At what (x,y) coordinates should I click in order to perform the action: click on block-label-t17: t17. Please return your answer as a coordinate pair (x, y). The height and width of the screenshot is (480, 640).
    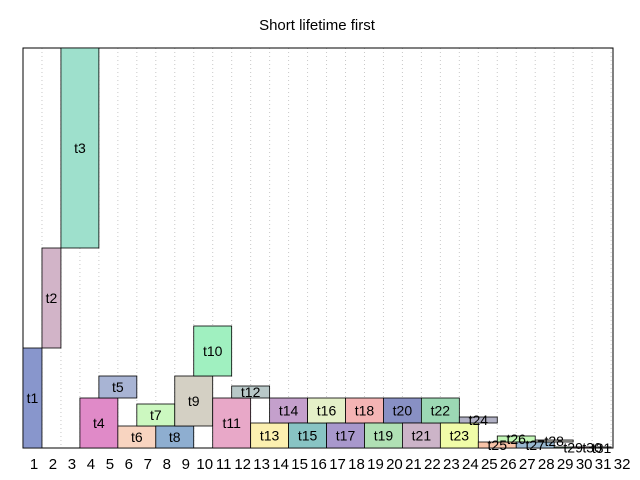
    Looking at the image, I should click on (346, 436).